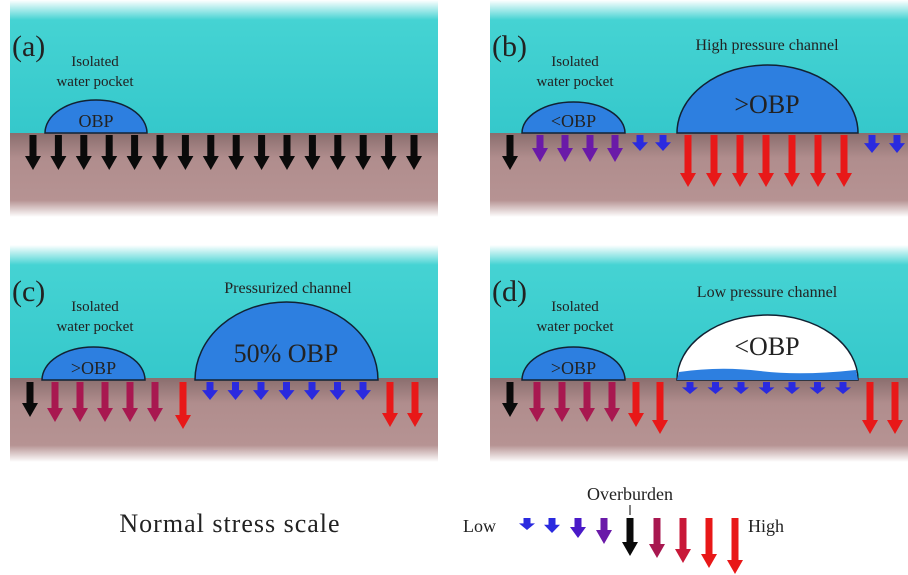 The height and width of the screenshot is (575, 908). Describe the element at coordinates (509, 291) in the screenshot. I see `panel-label: (d)` at that location.